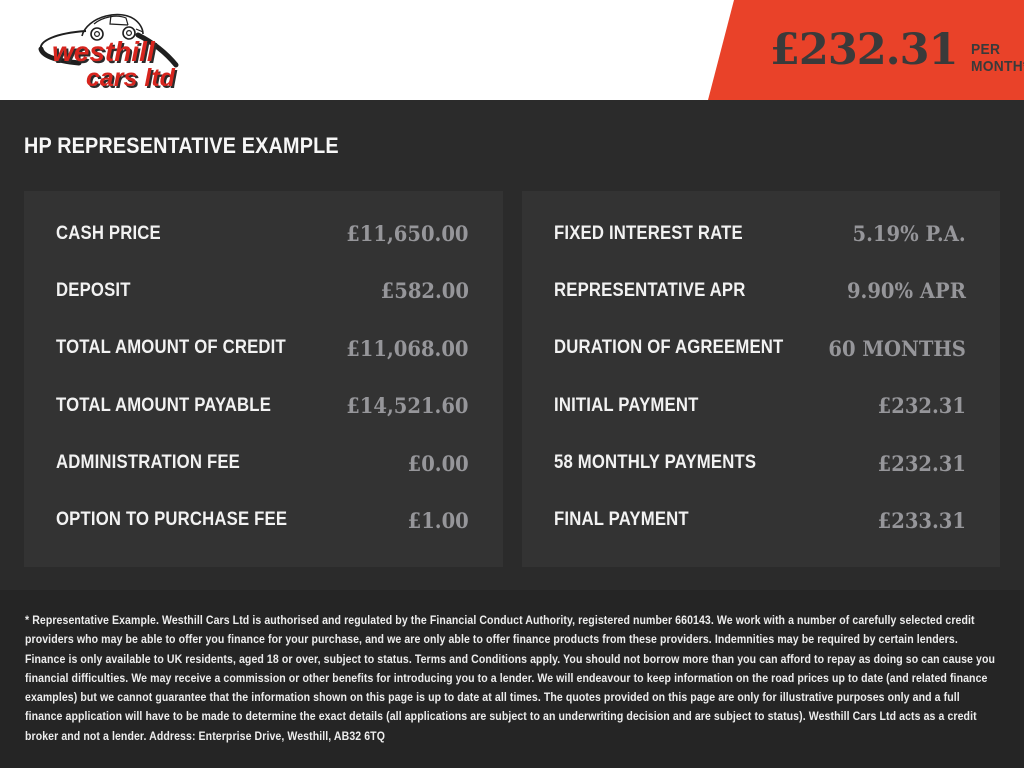  Describe the element at coordinates (909, 233) in the screenshot. I see `row-value: 5.19% P.A.` at that location.